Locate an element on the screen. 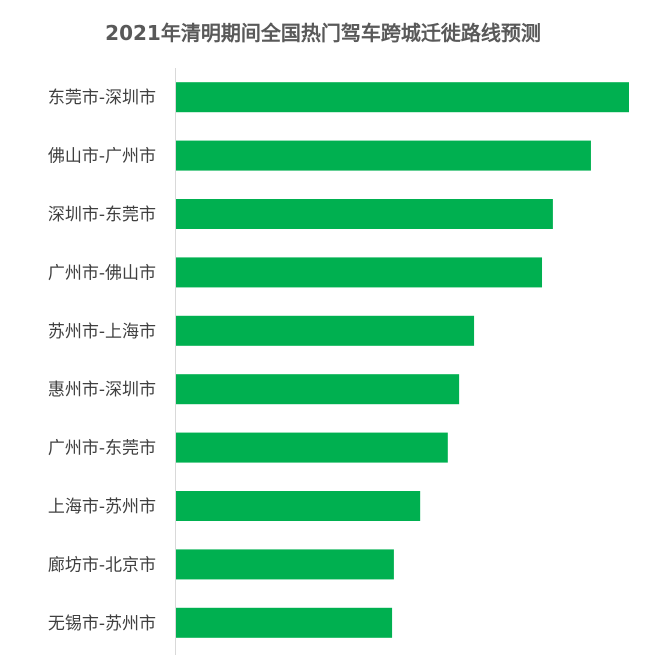 This screenshot has height=669, width=646. category-label: 廊坊市-北京市 is located at coordinates (102, 565).